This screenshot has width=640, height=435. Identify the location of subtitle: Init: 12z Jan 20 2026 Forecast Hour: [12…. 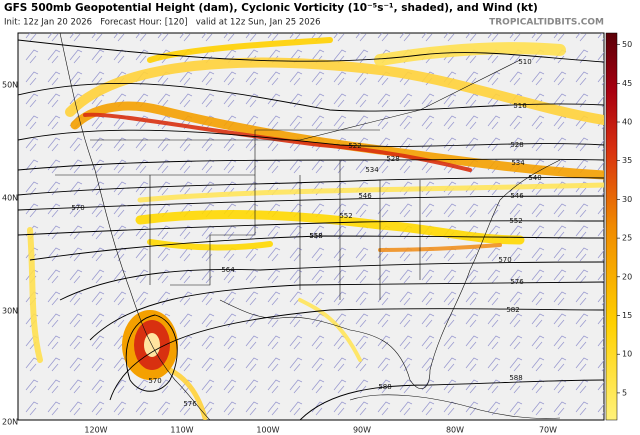
(162, 23).